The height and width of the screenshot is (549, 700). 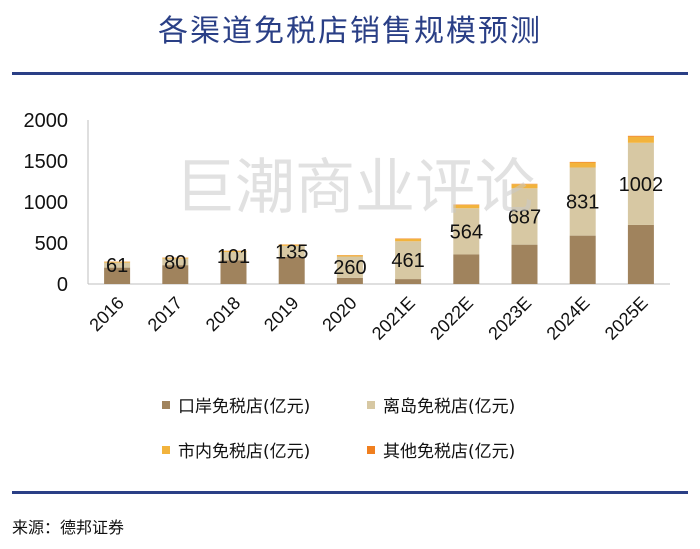 What do you see at coordinates (339, 314) in the screenshot?
I see `x-tick-label: 2020` at bounding box center [339, 314].